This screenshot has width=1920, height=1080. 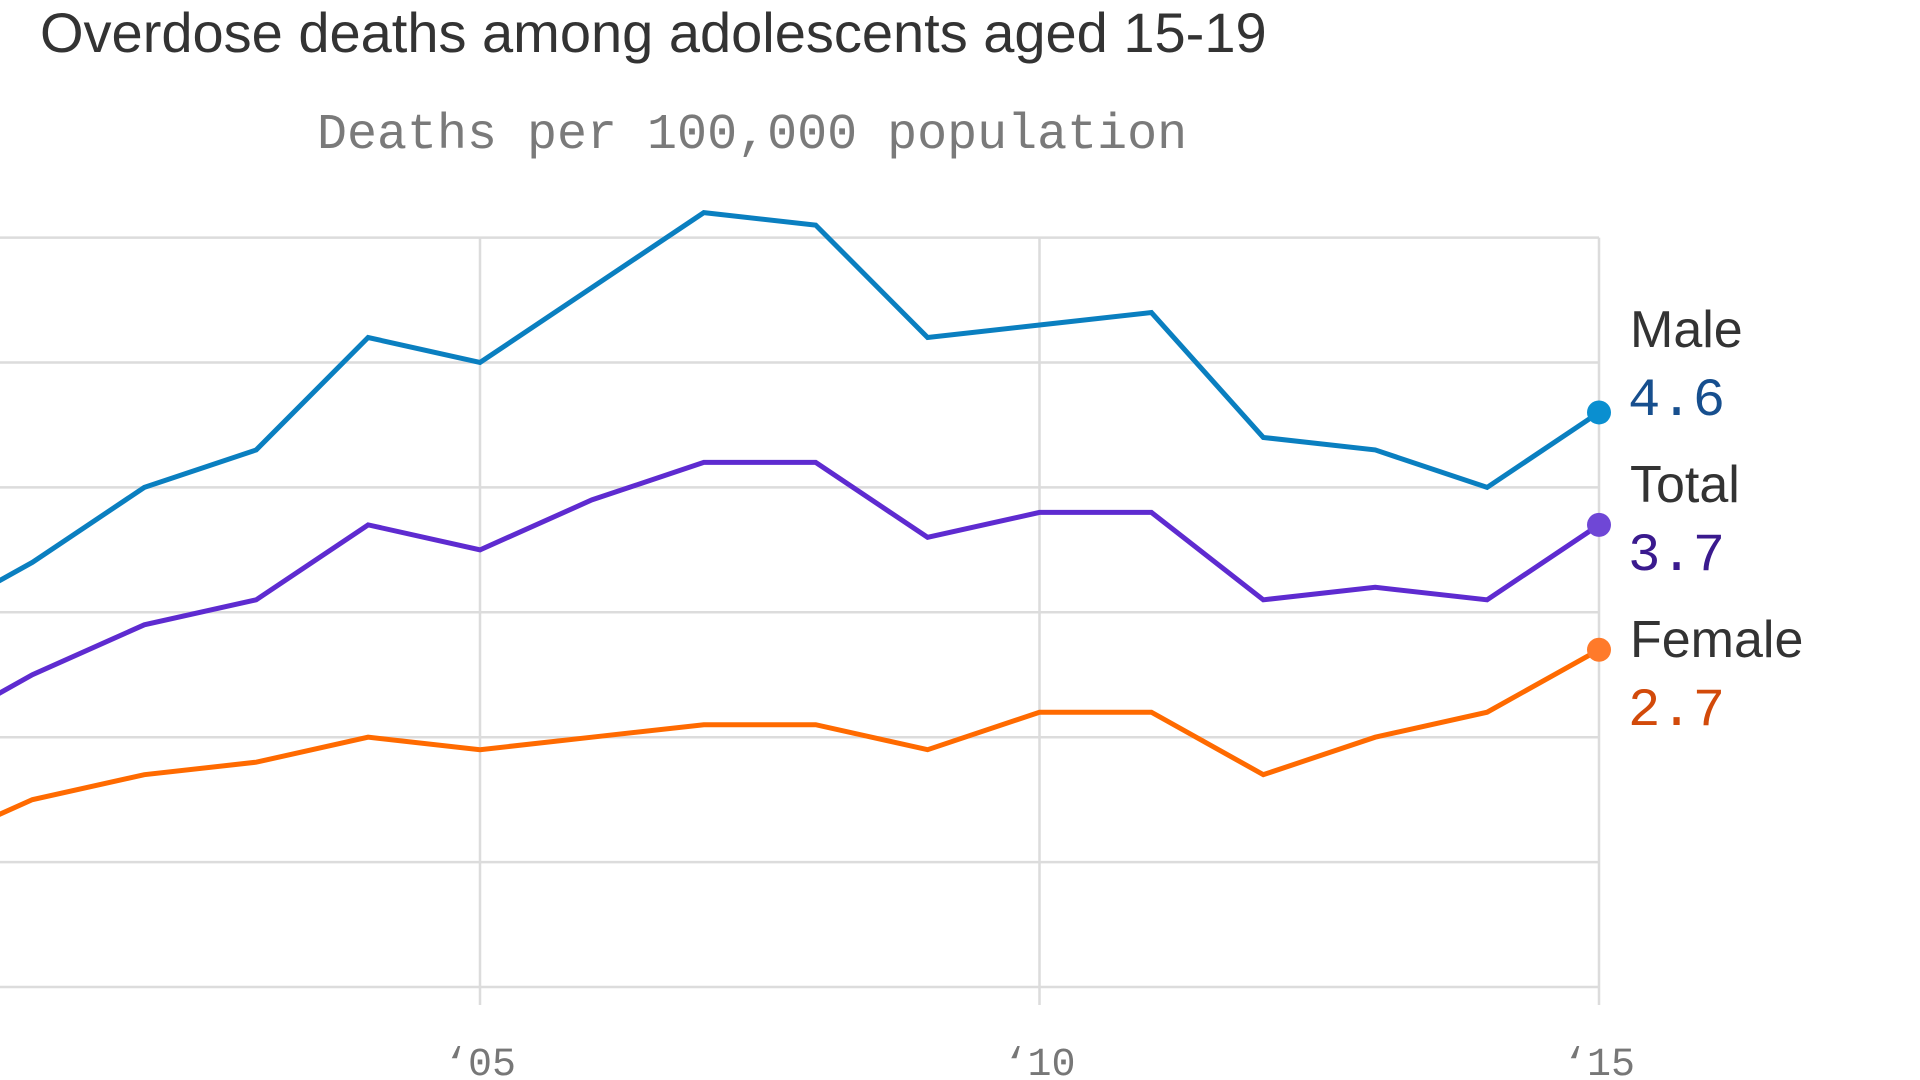 I want to click on series-name-label: Total, so click(x=1685, y=485).